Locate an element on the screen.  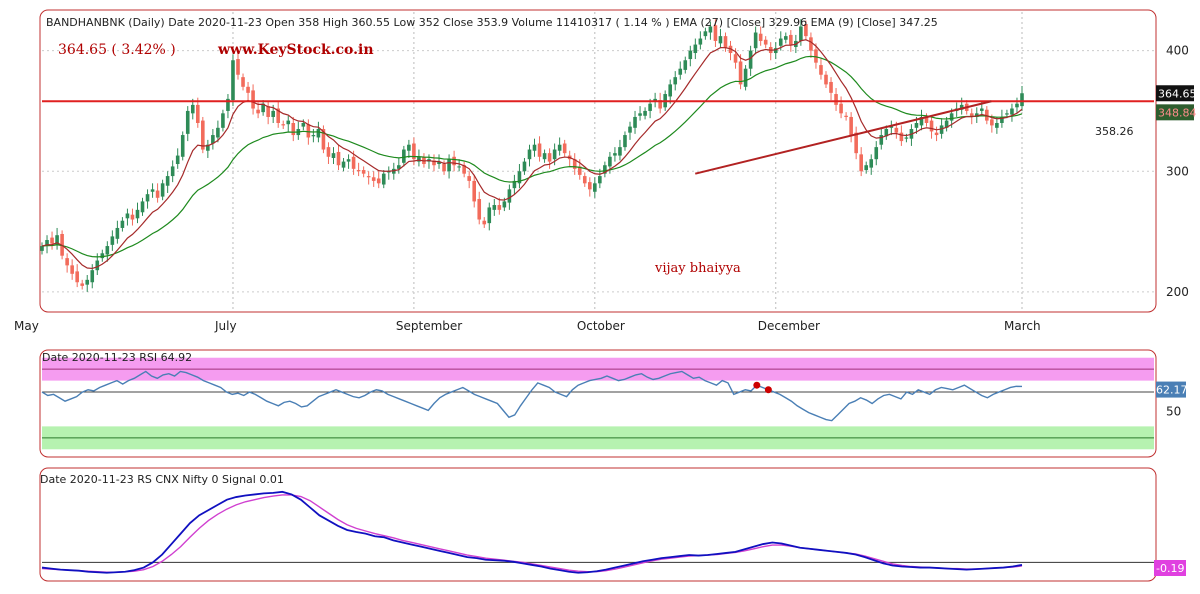
rs-signal-tag is located at coordinates (1170, 568).